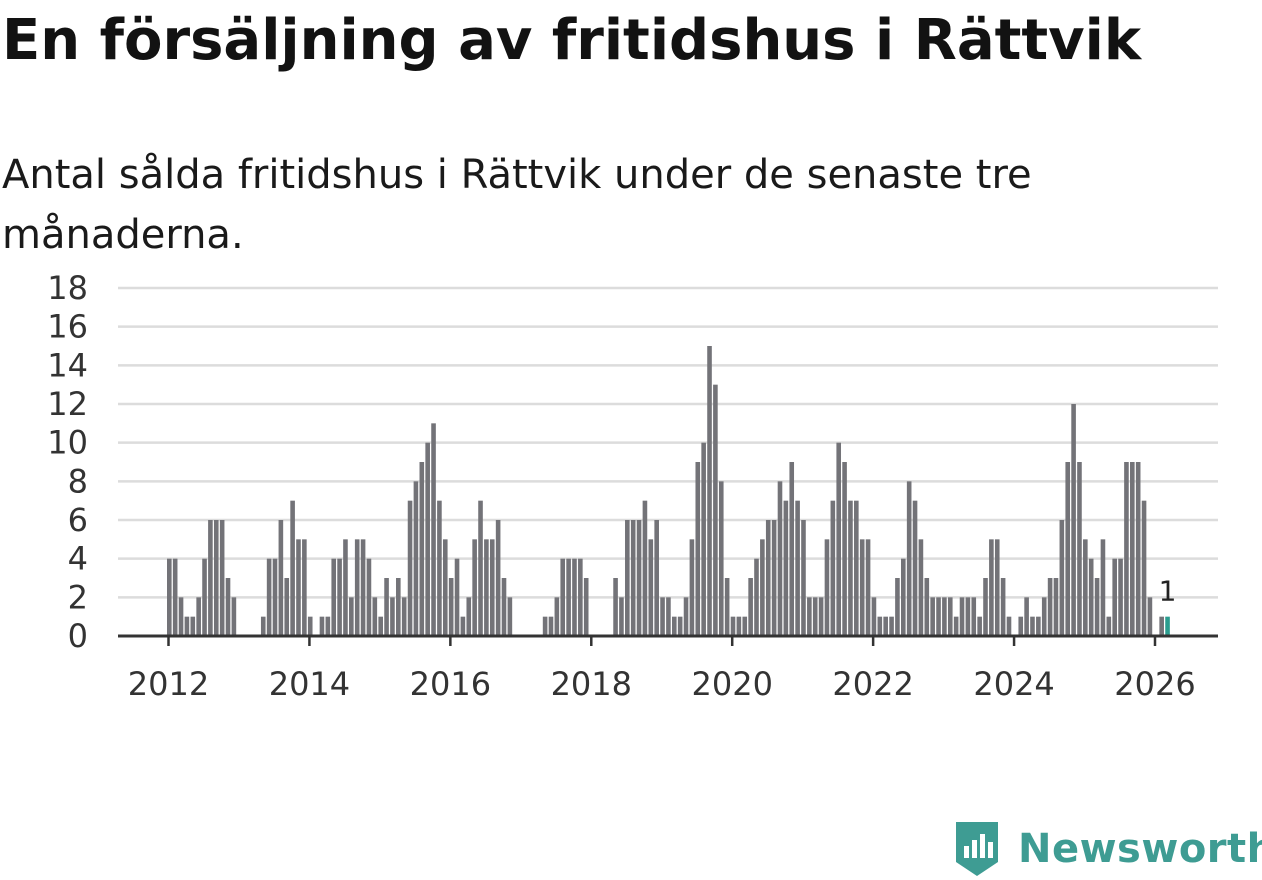  Describe the element at coordinates (1013, 684) in the screenshot. I see `x-tick-label: 2024` at that location.